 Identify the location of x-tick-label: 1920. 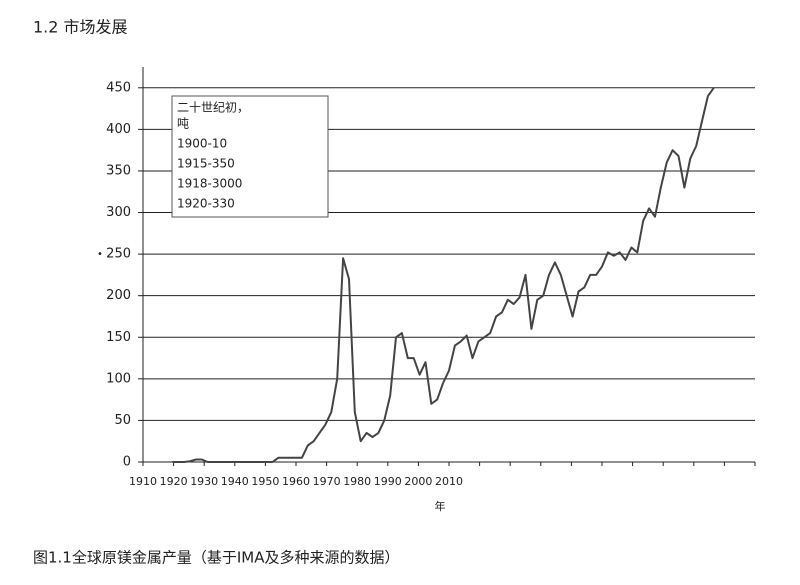
(174, 481).